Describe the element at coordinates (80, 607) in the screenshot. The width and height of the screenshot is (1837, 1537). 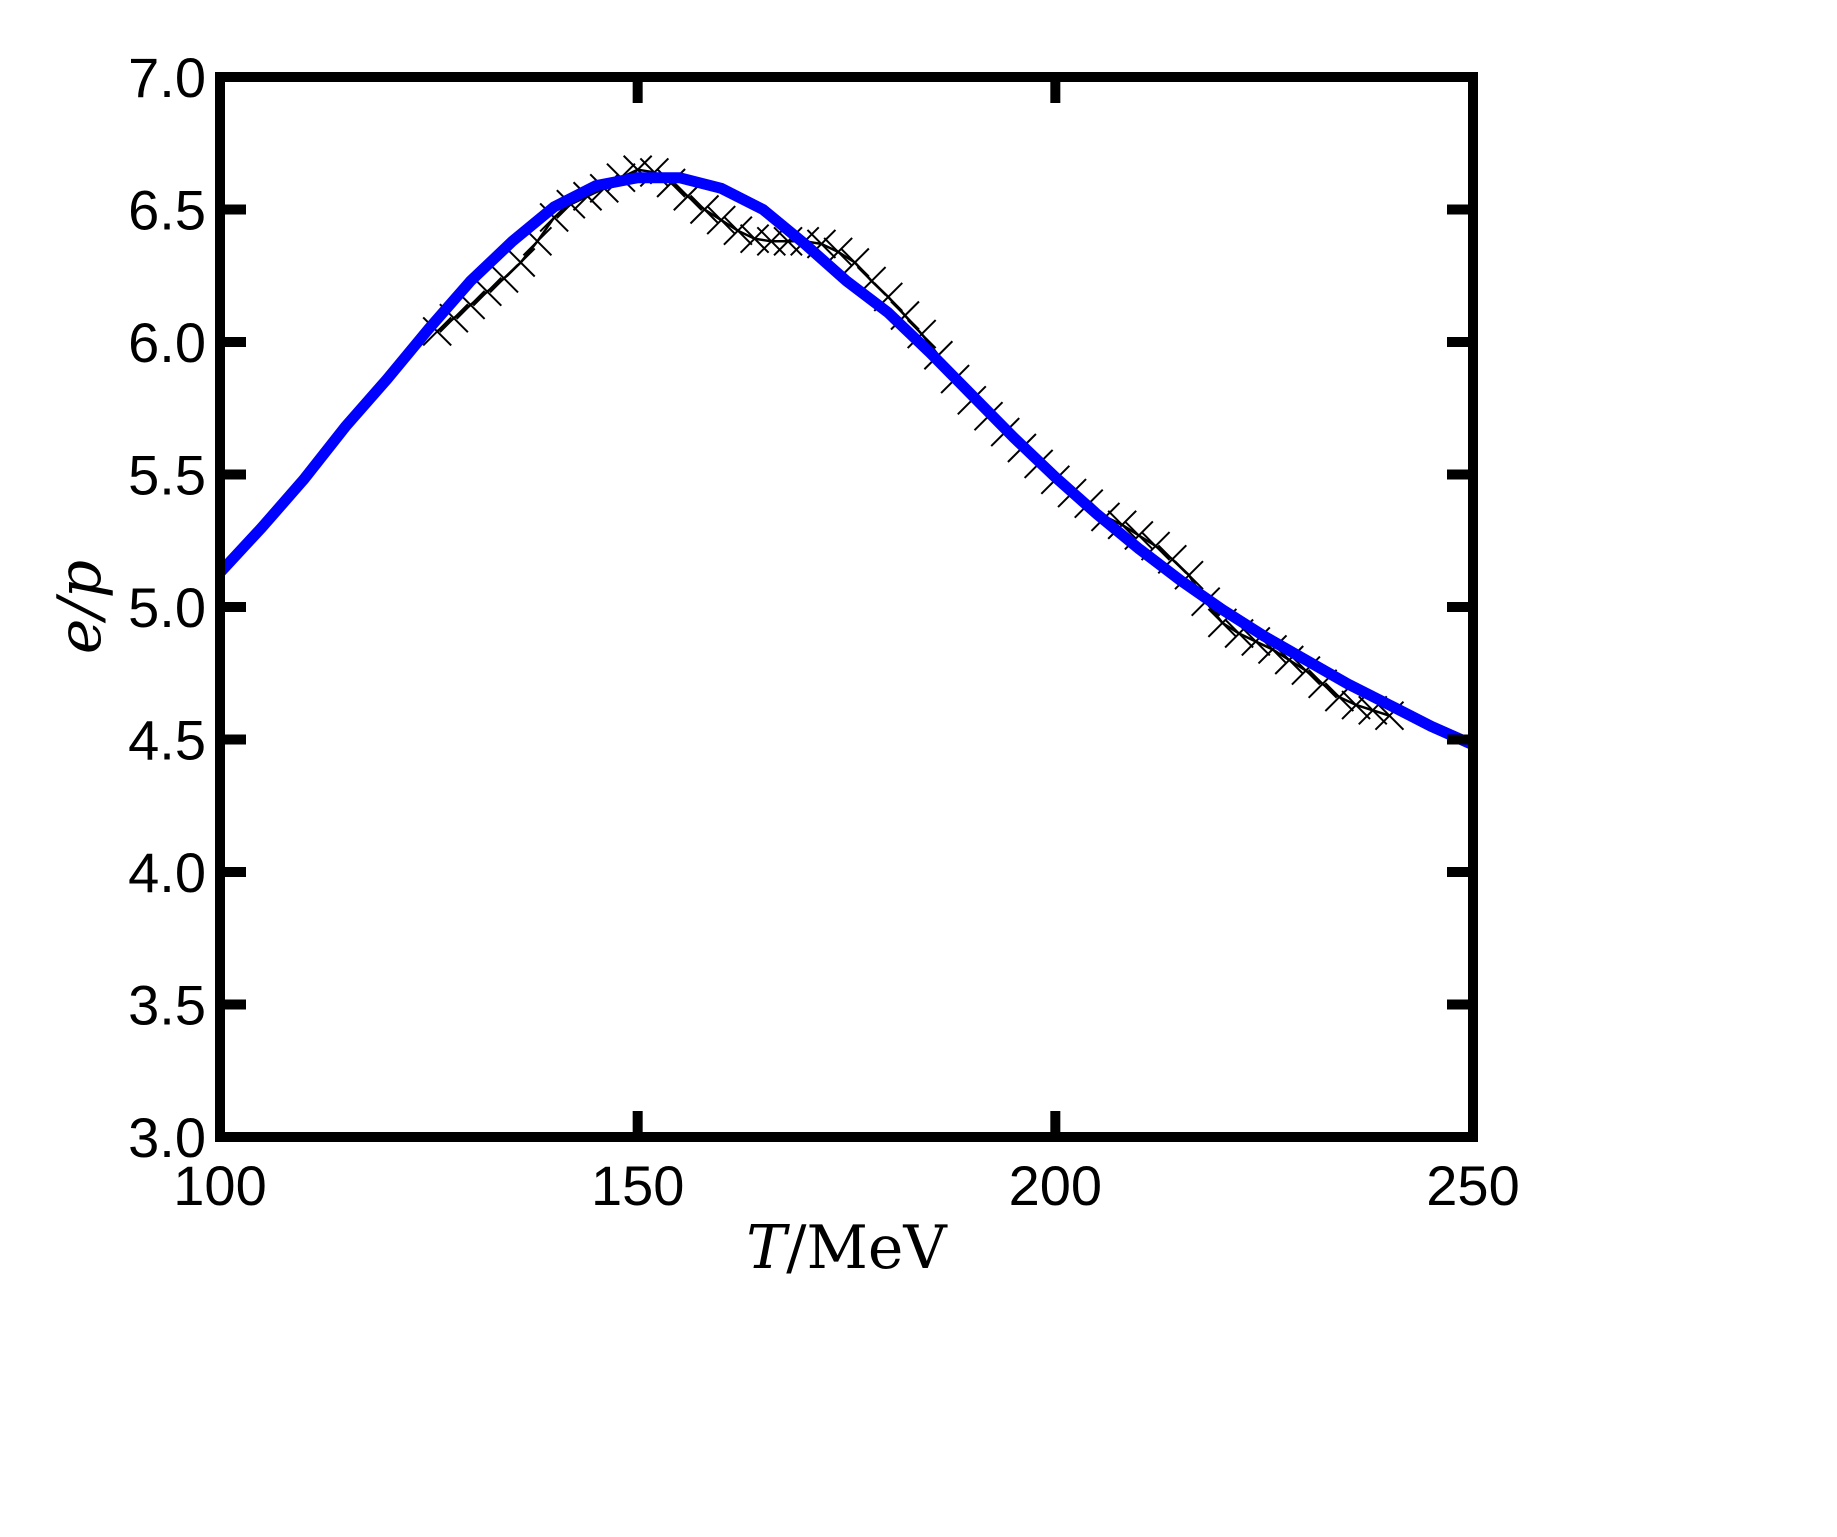
I see `y-axis-label: e/p` at that location.